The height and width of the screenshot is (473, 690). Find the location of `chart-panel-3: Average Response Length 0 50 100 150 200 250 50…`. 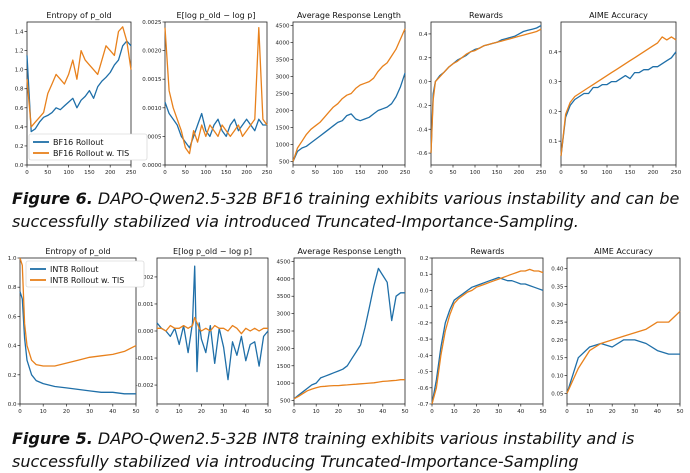

chart-panel-3: Average Response Length 0 50 100 150 200 250 50… is located at coordinates (343, 93).